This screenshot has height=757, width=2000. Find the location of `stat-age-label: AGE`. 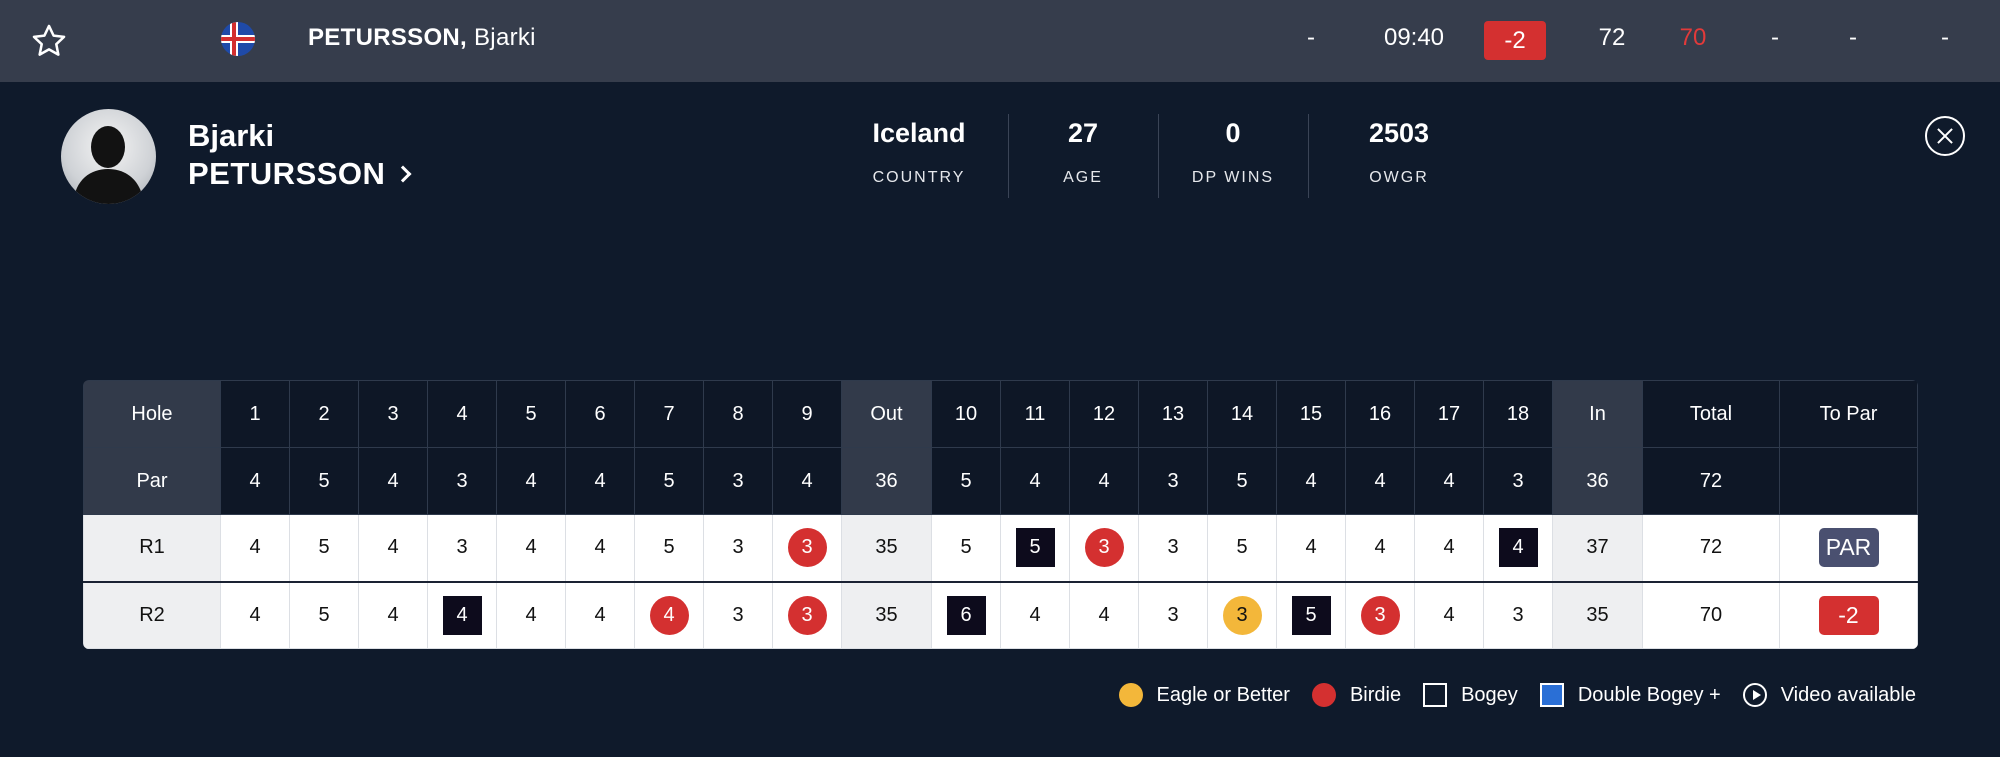

stat-age-label: AGE is located at coordinates (1083, 177).